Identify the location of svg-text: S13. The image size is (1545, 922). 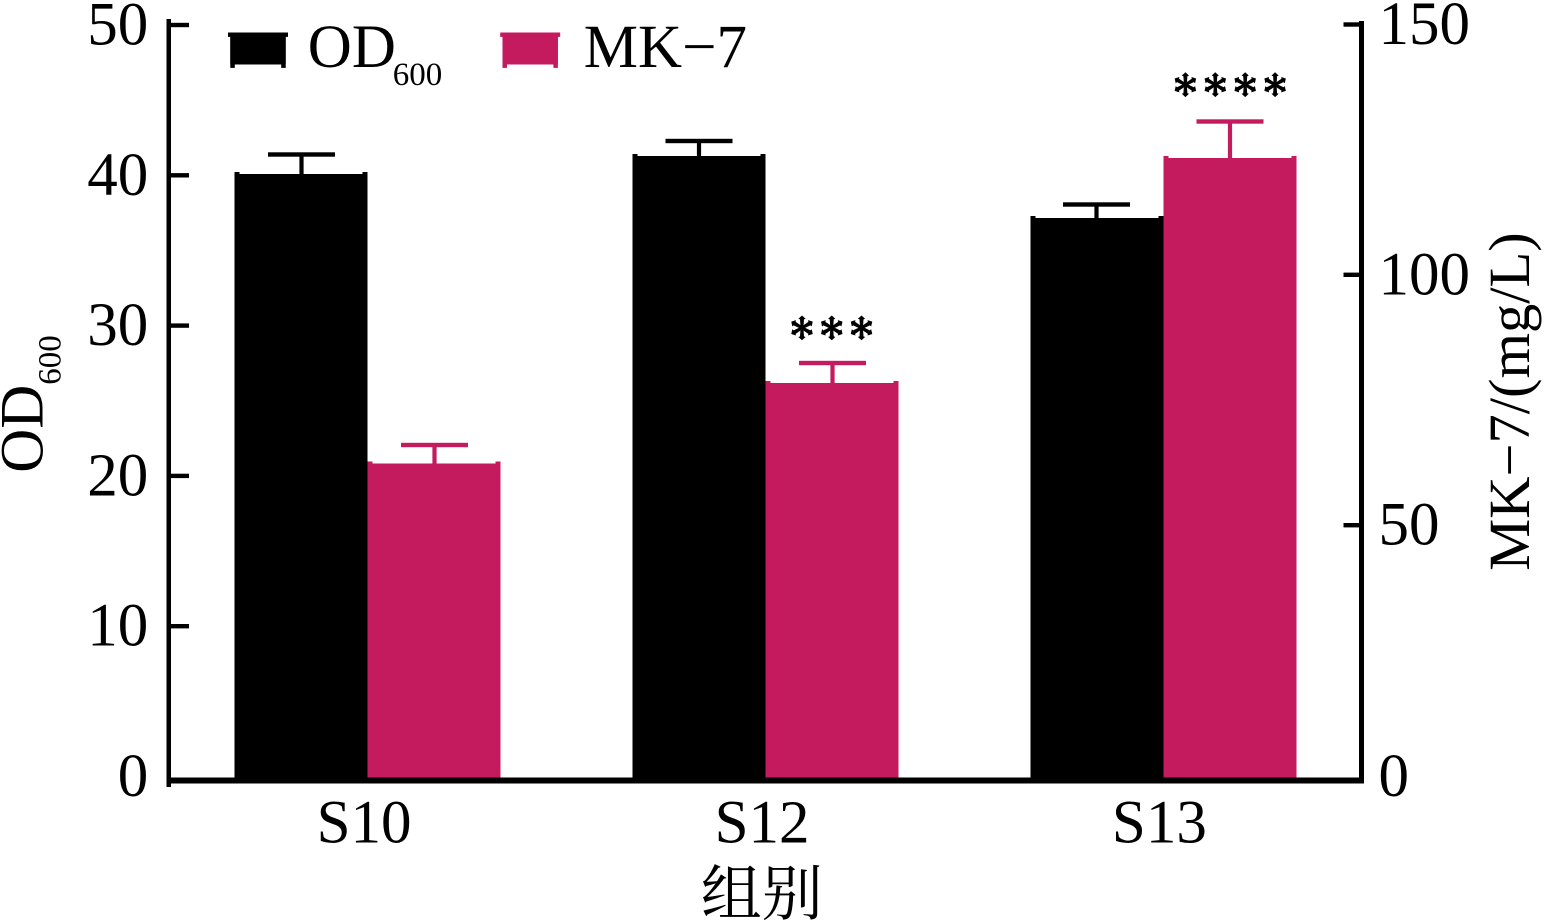
(1159, 823).